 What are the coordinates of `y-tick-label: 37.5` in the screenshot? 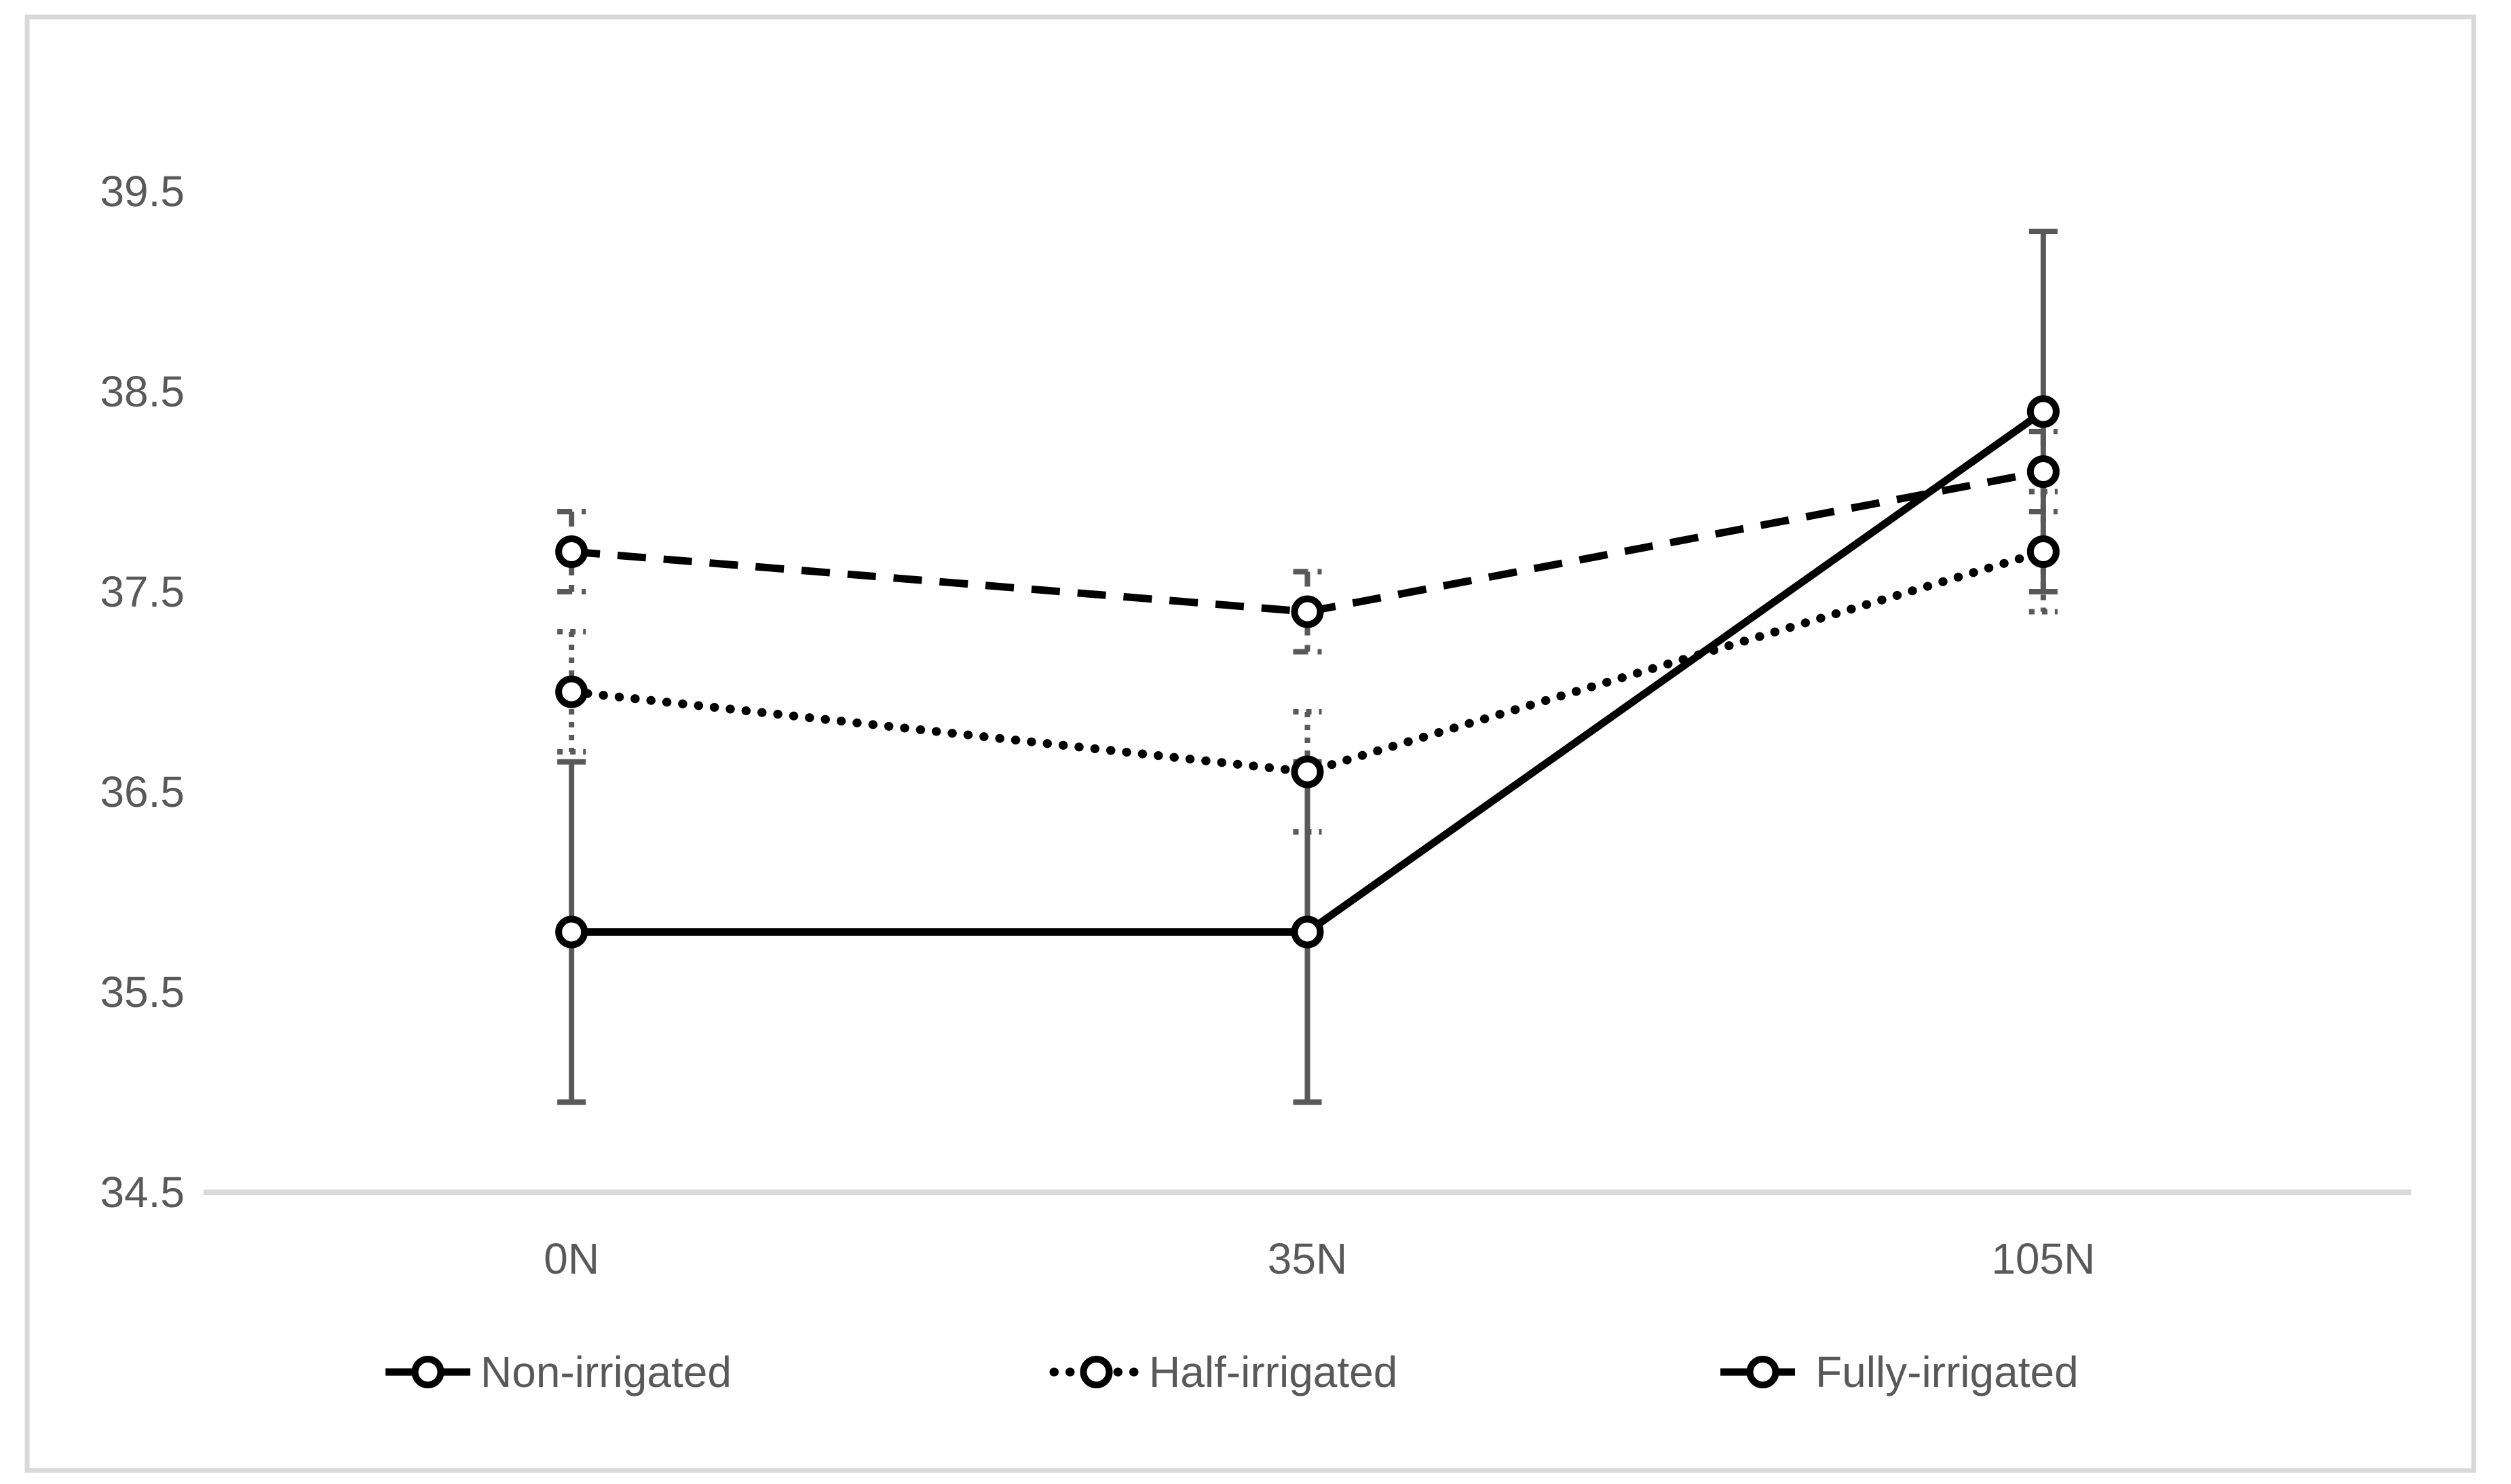 It's located at (142, 591).